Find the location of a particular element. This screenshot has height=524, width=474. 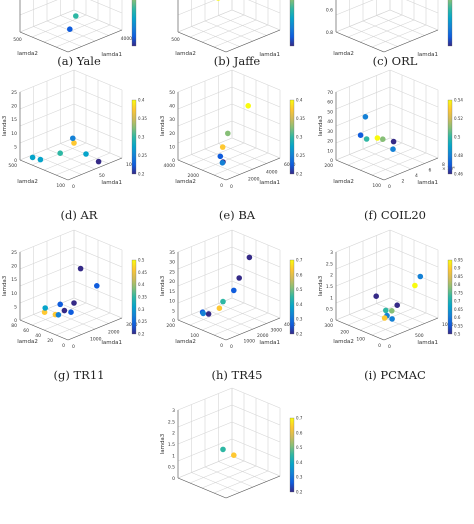

x-tick-label: 2000 is located at coordinates (114, 332).